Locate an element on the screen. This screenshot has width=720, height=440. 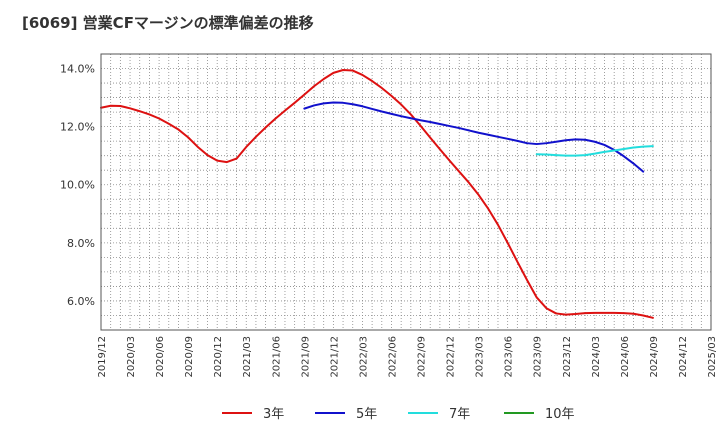
x-tick-label: 2020/09 is located at coordinates (189, 357).